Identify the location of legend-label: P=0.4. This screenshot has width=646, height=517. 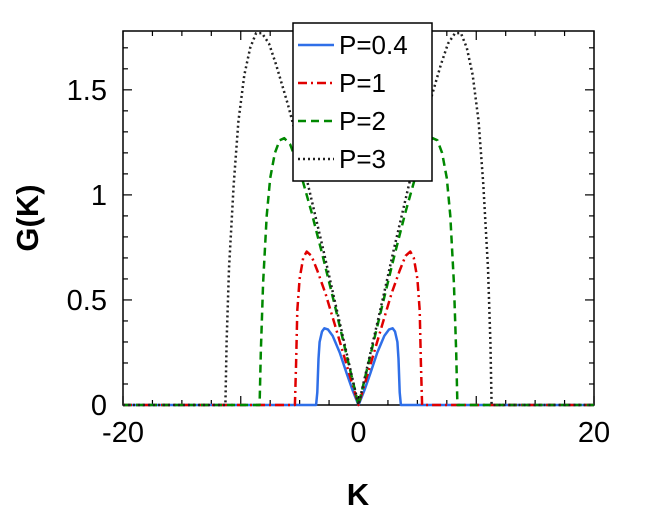
(373, 45).